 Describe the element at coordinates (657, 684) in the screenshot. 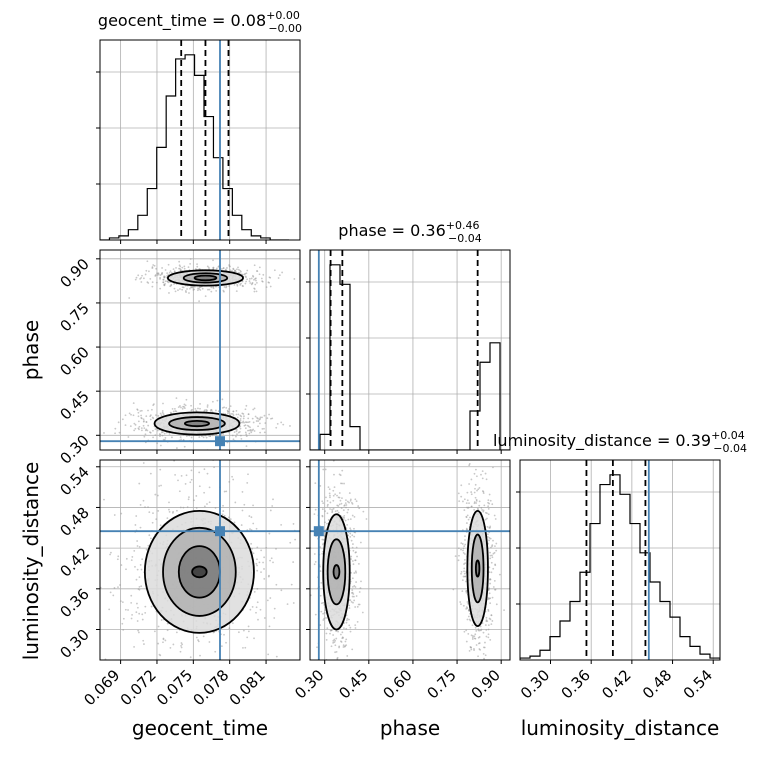

I see `xtick-label-luminosity_distance-3: 0.48` at that location.